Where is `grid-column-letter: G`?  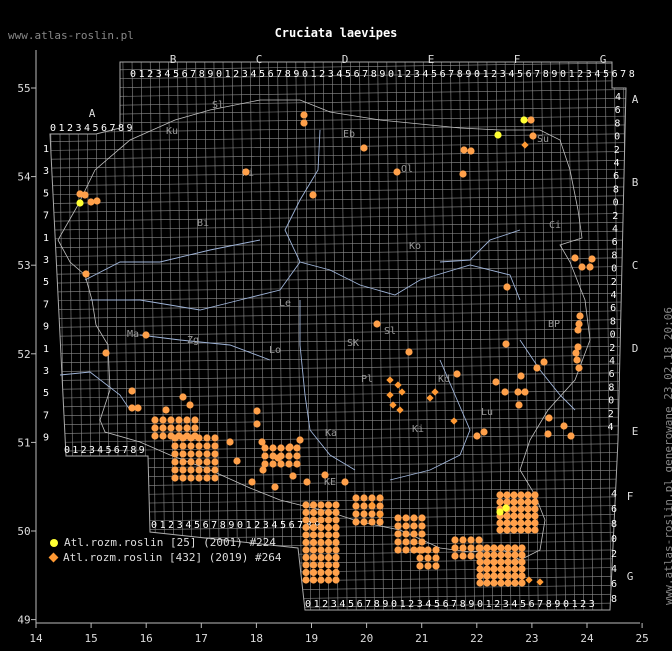 grid-column-letter: G is located at coordinates (603, 59).